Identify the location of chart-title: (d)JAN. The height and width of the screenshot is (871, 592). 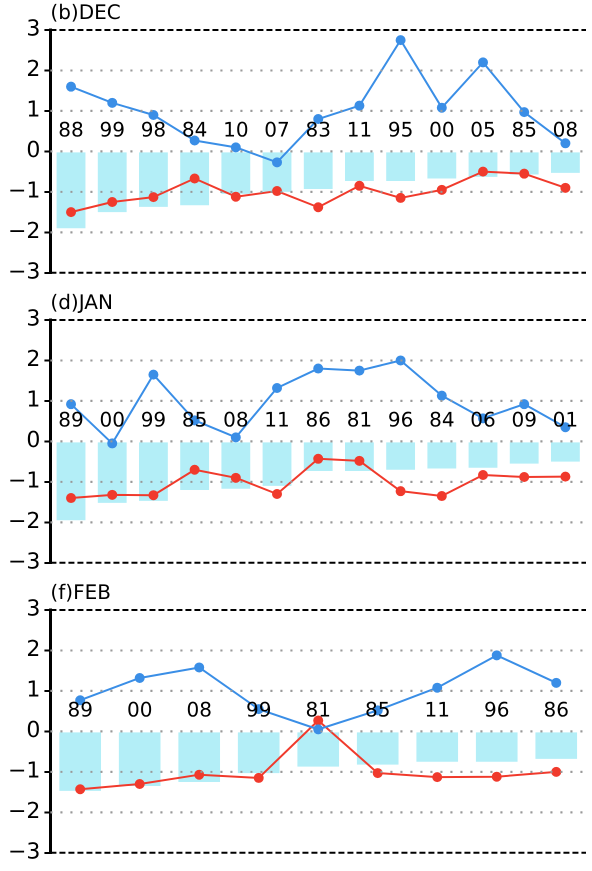
(81, 302).